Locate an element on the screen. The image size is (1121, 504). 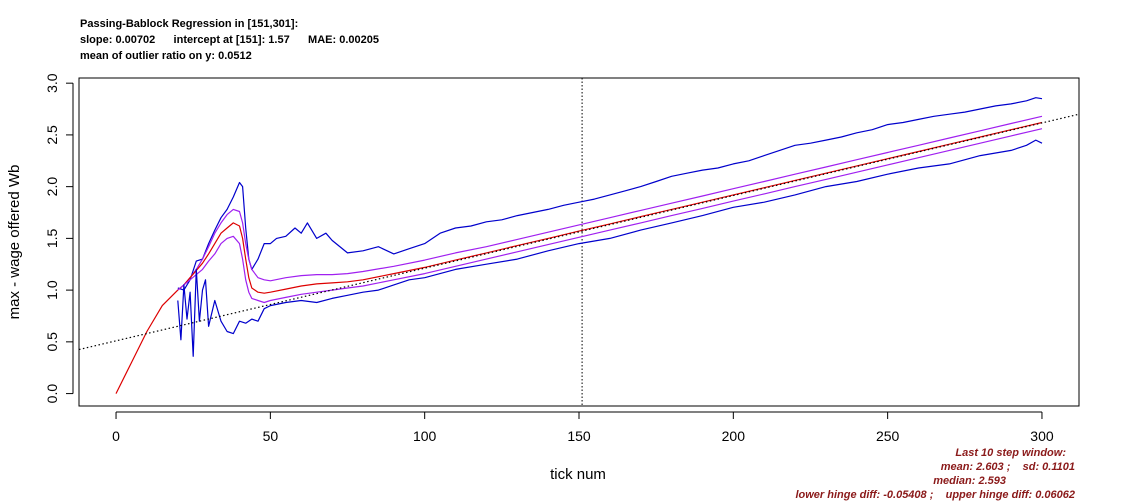
y-axis-label: max - wage offered Wb is located at coordinates (14, 242).